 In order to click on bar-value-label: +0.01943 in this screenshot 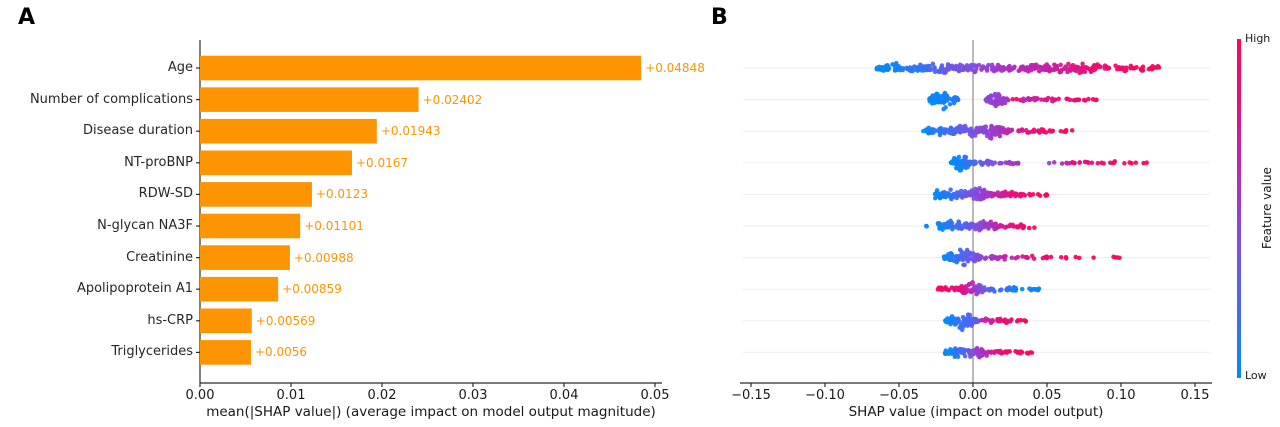, I will do `click(410, 131)`.